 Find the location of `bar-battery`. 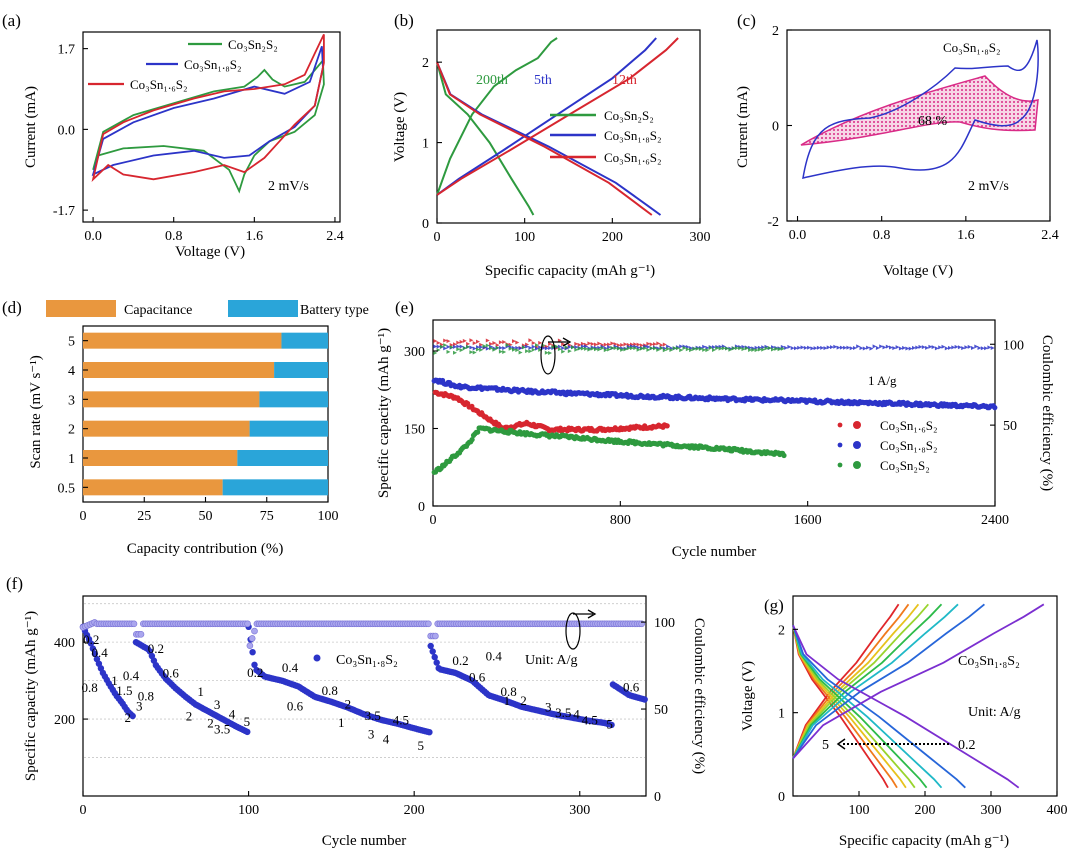

bar-battery is located at coordinates (304, 340).